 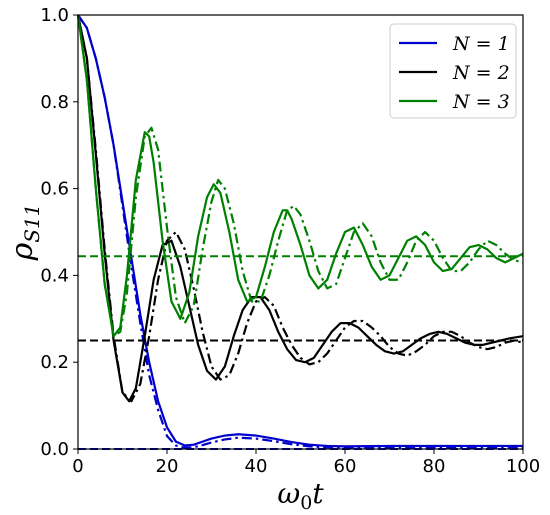 What do you see at coordinates (306, 503) in the screenshot?
I see `x-axis-label-subscript: 0` at bounding box center [306, 503].